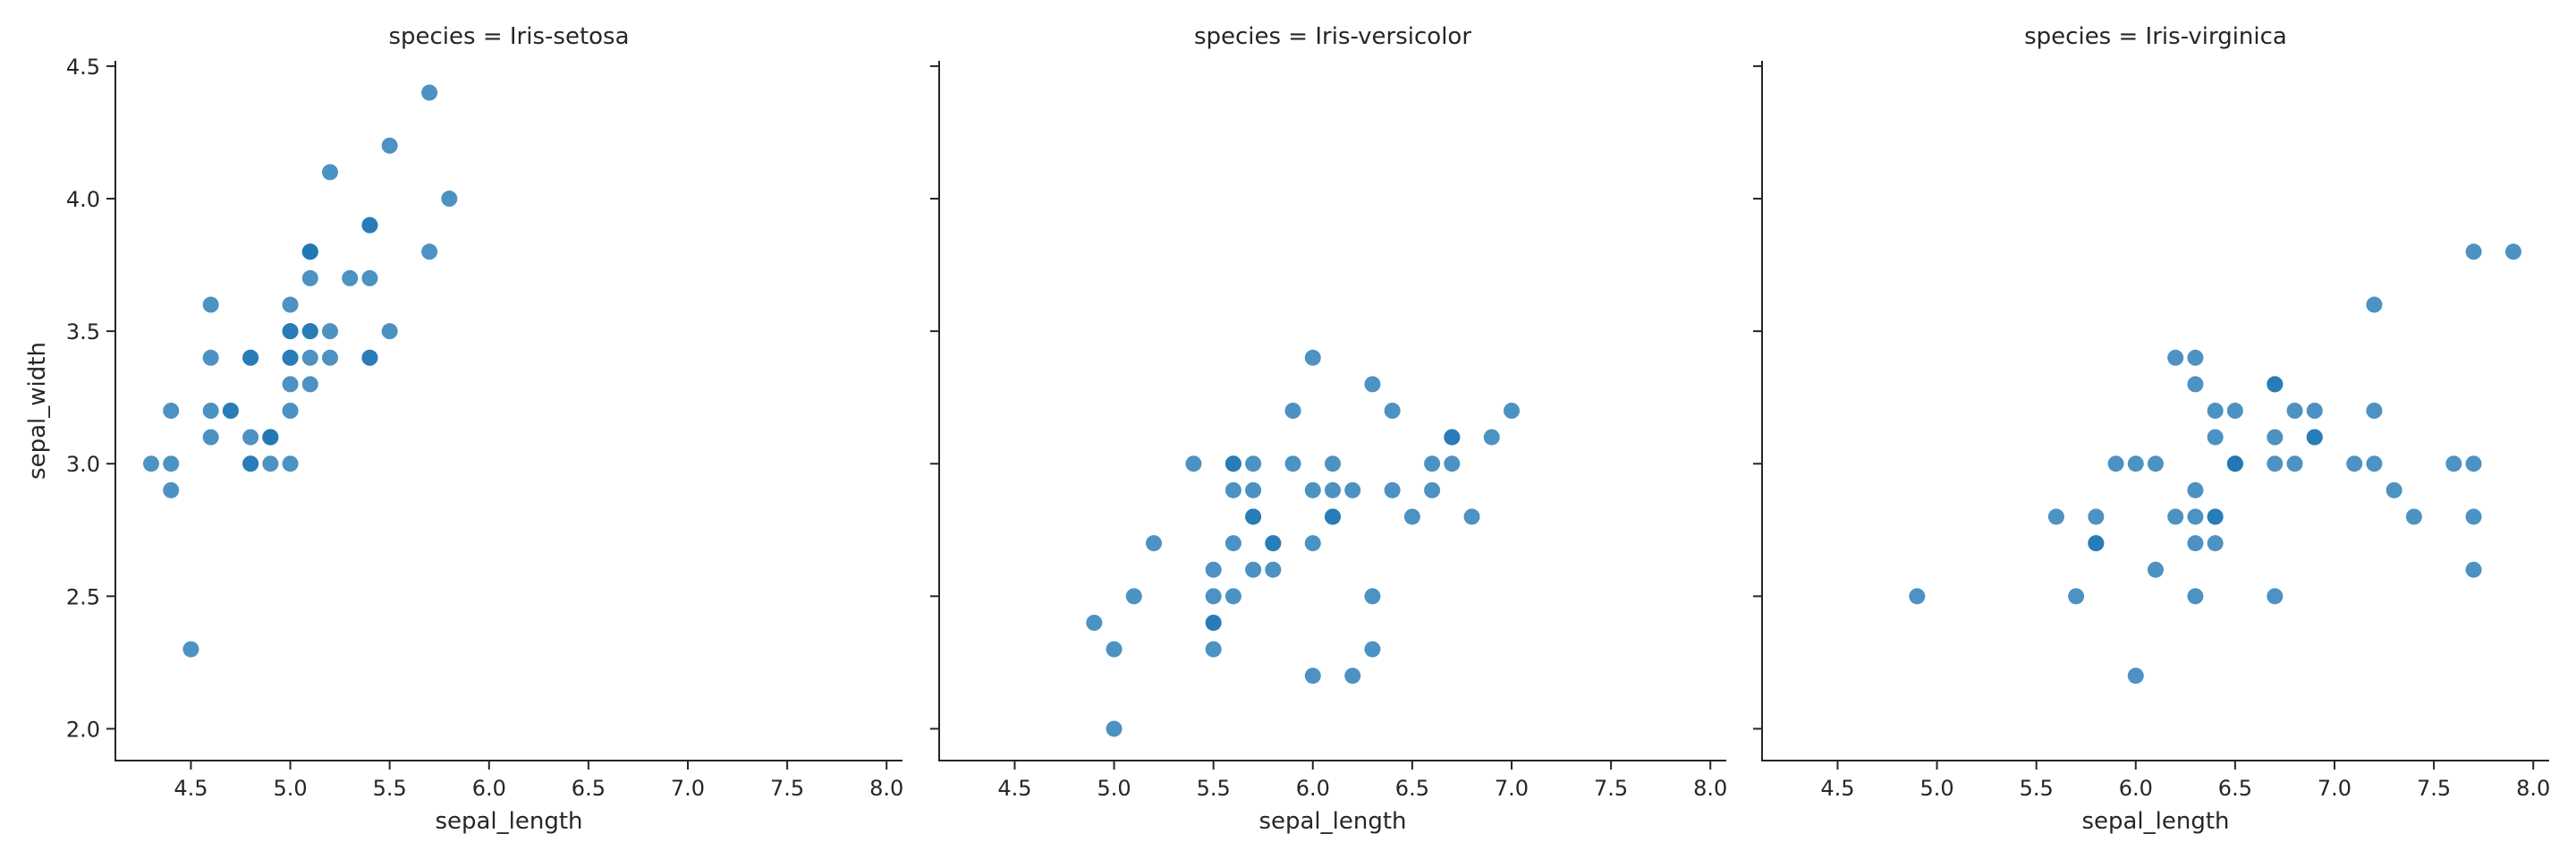  Describe the element at coordinates (83, 596) in the screenshot. I see `y-tick-label: 2.5` at that location.